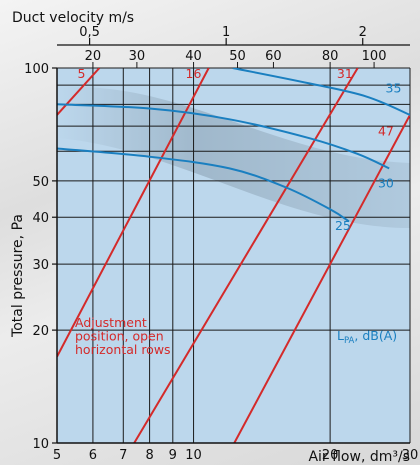  Describe the element at coordinates (273, 56) in the screenshot. I see `adjustment-tick-label: 60` at that location.